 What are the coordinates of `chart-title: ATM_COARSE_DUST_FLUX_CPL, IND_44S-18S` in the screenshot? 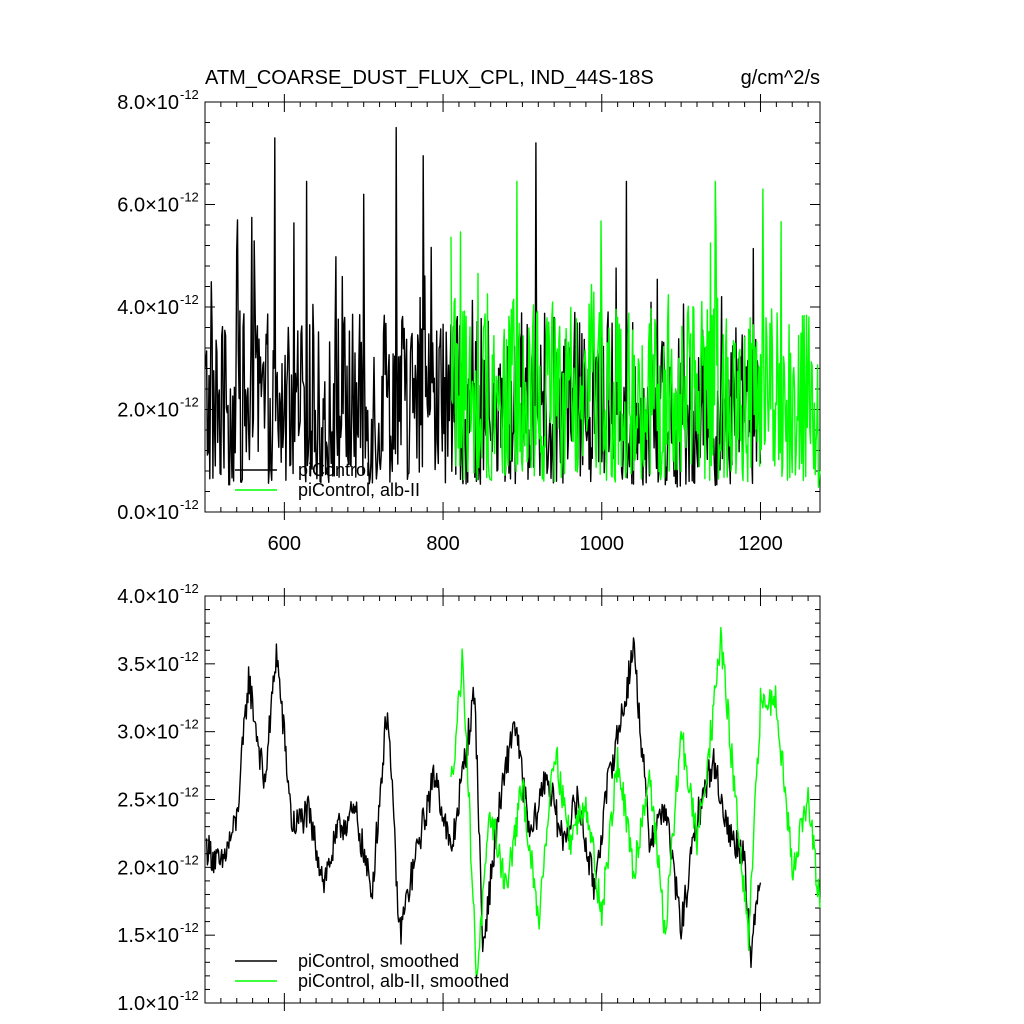 It's located at (429, 78).